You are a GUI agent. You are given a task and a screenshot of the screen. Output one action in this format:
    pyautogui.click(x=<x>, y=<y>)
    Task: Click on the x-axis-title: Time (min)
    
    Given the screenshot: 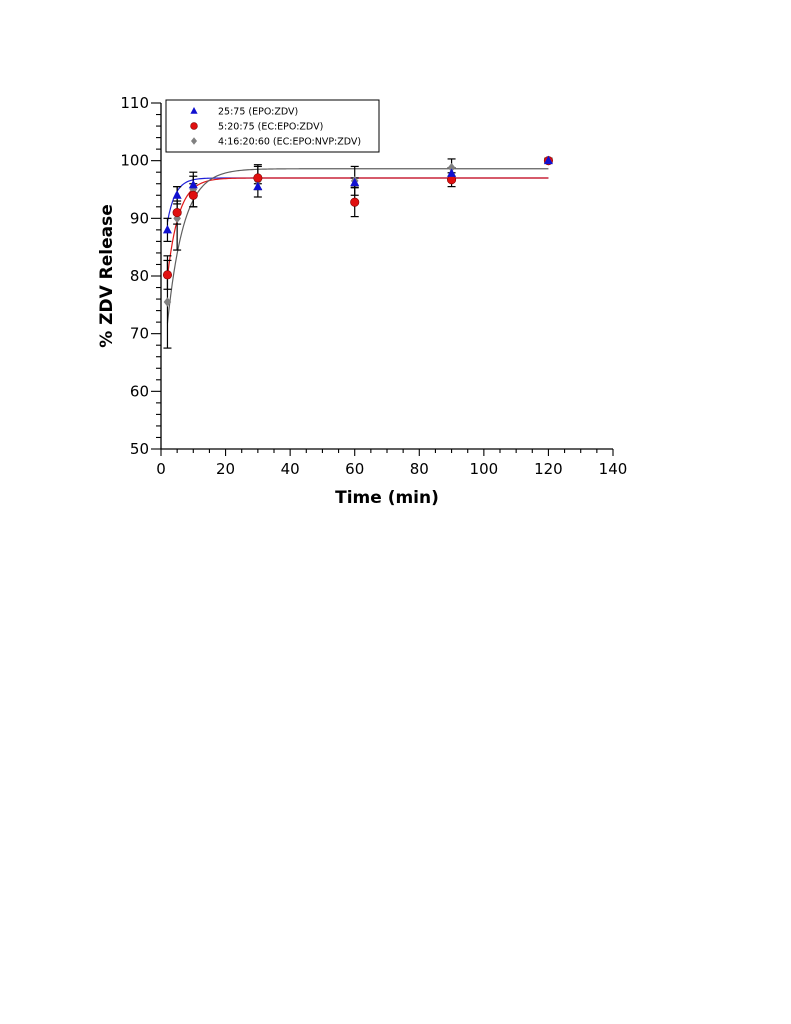 What is the action you would take?
    pyautogui.click(x=387, y=498)
    